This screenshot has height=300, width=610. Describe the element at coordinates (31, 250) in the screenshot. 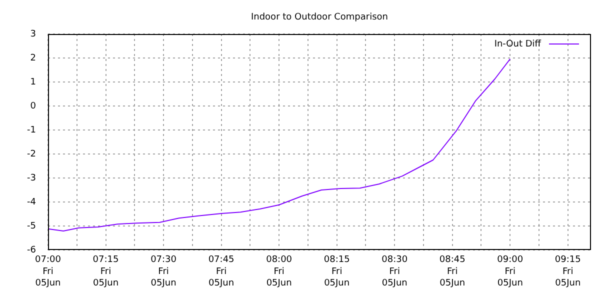

I see `y-tick-label: -6` at that location.